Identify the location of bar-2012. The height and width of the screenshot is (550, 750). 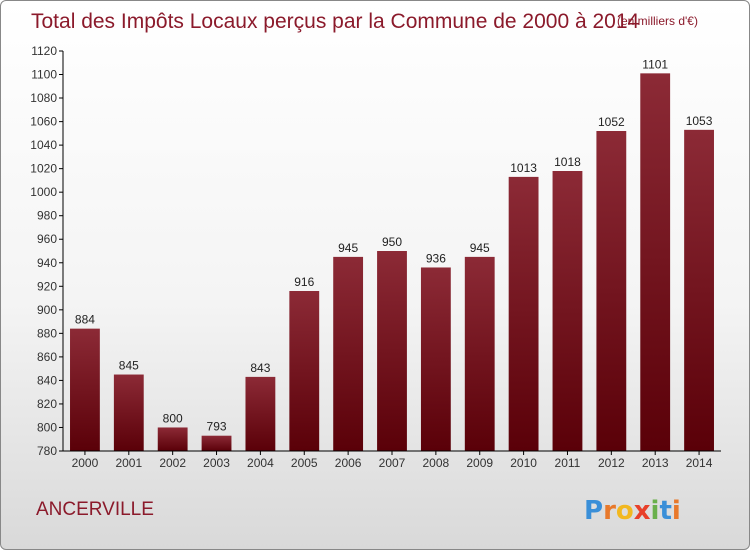
(611, 291).